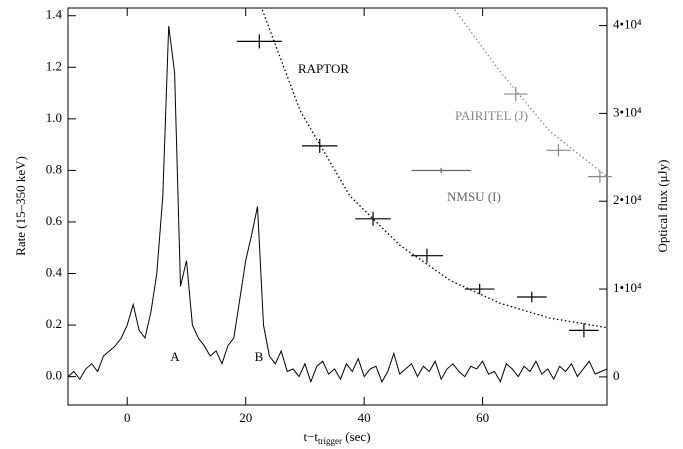 Image resolution: width=683 pixels, height=449 pixels. What do you see at coordinates (491, 115) in the screenshot?
I see `series-label: PAIRITEL (J)` at bounding box center [491, 115].